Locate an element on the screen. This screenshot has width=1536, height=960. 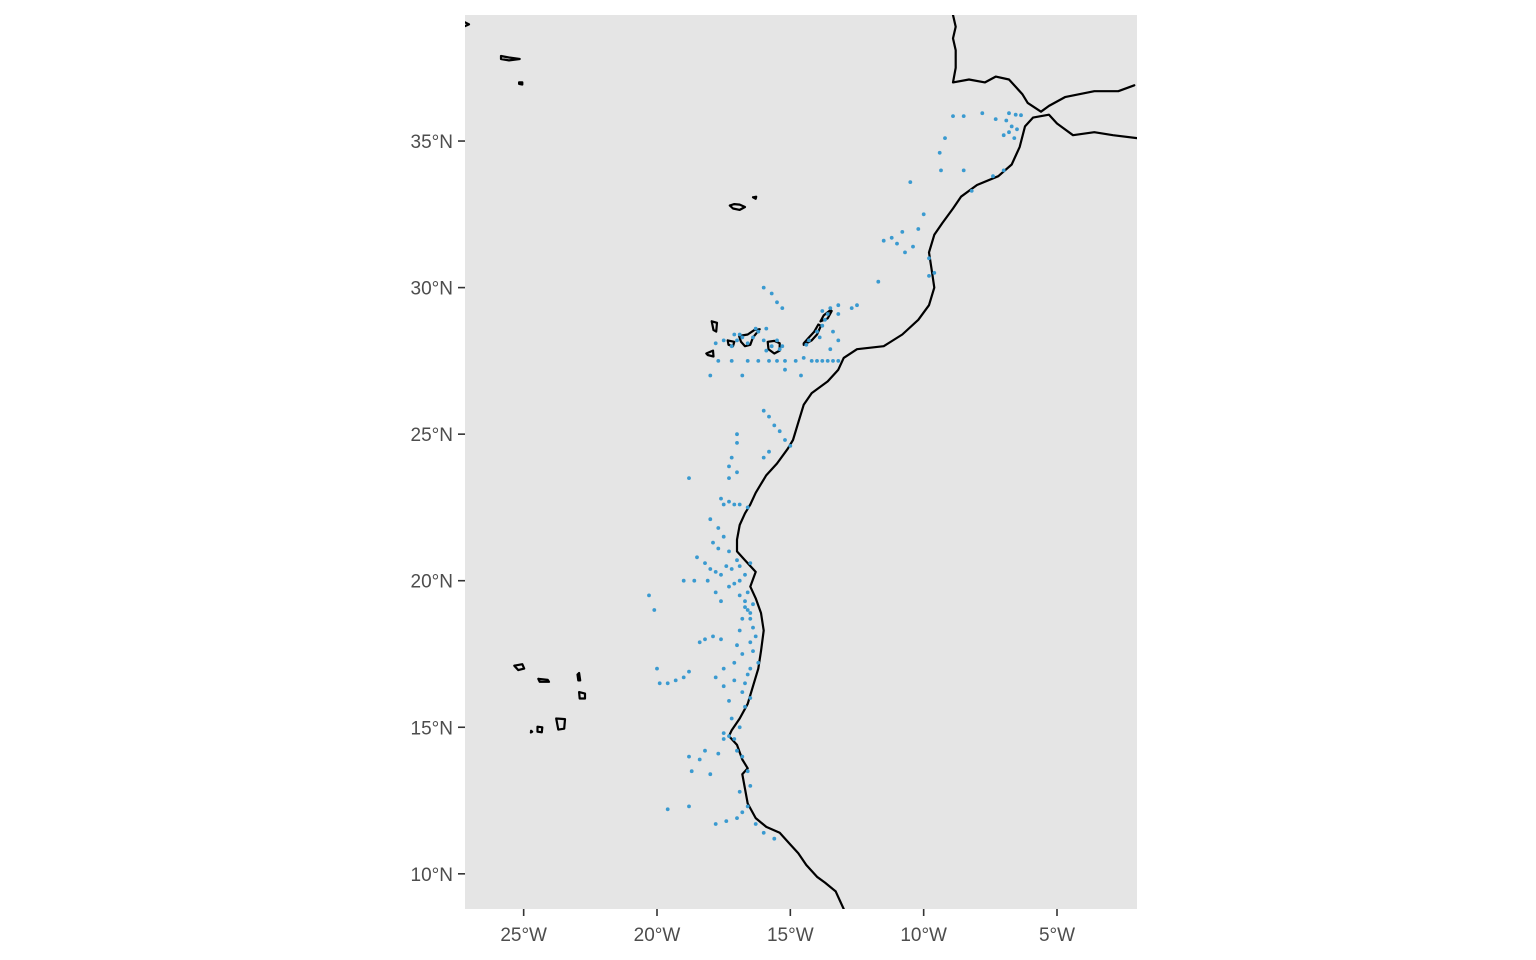
coastline-santo-antao is located at coordinates (519, 667).